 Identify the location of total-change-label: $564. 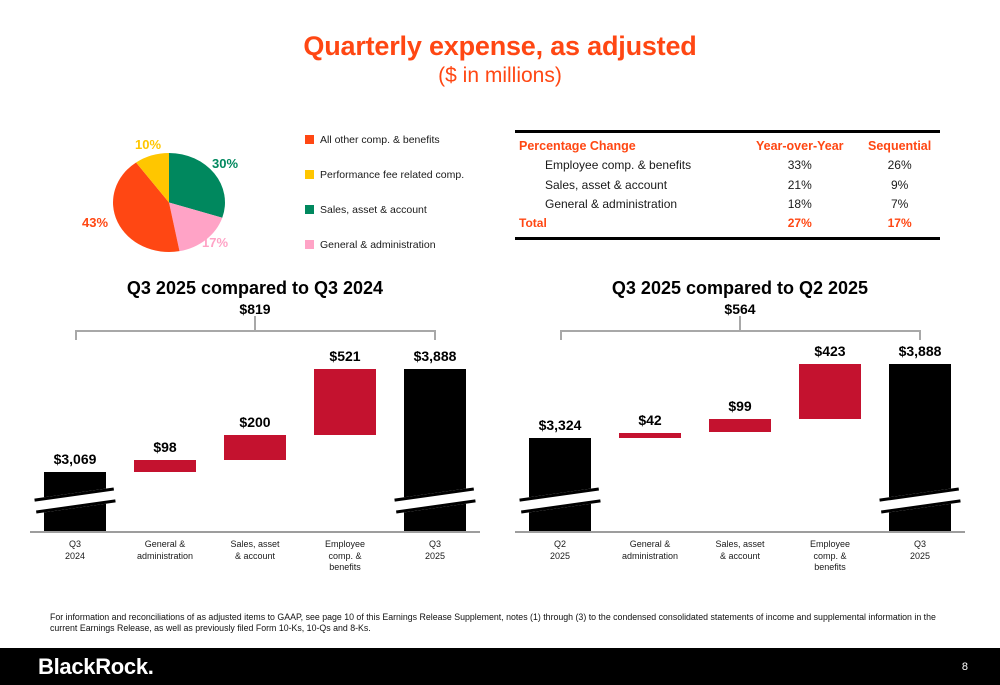
(740, 309).